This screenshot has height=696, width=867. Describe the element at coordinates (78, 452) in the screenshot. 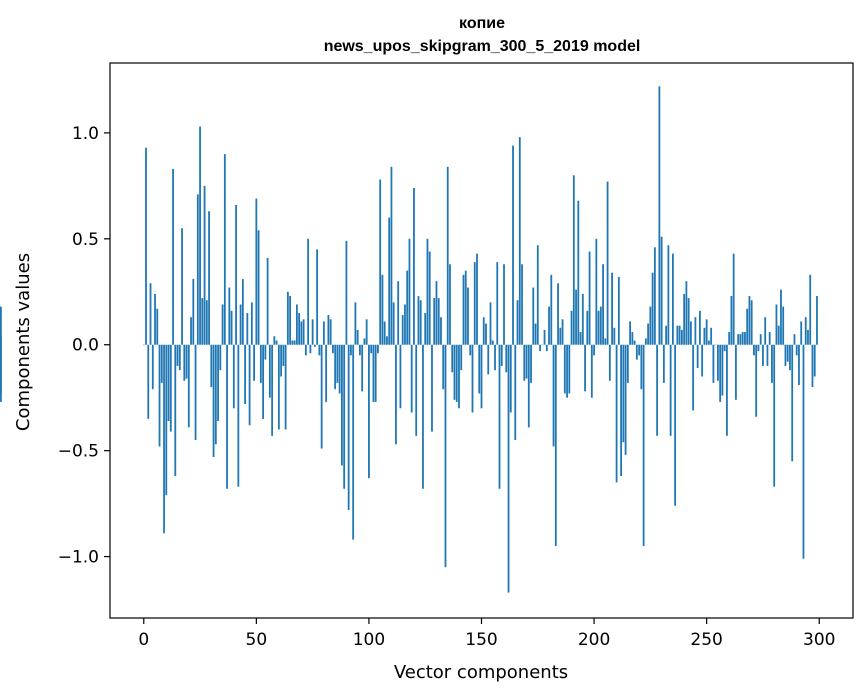

I see `y-tick-label: −0.5` at that location.